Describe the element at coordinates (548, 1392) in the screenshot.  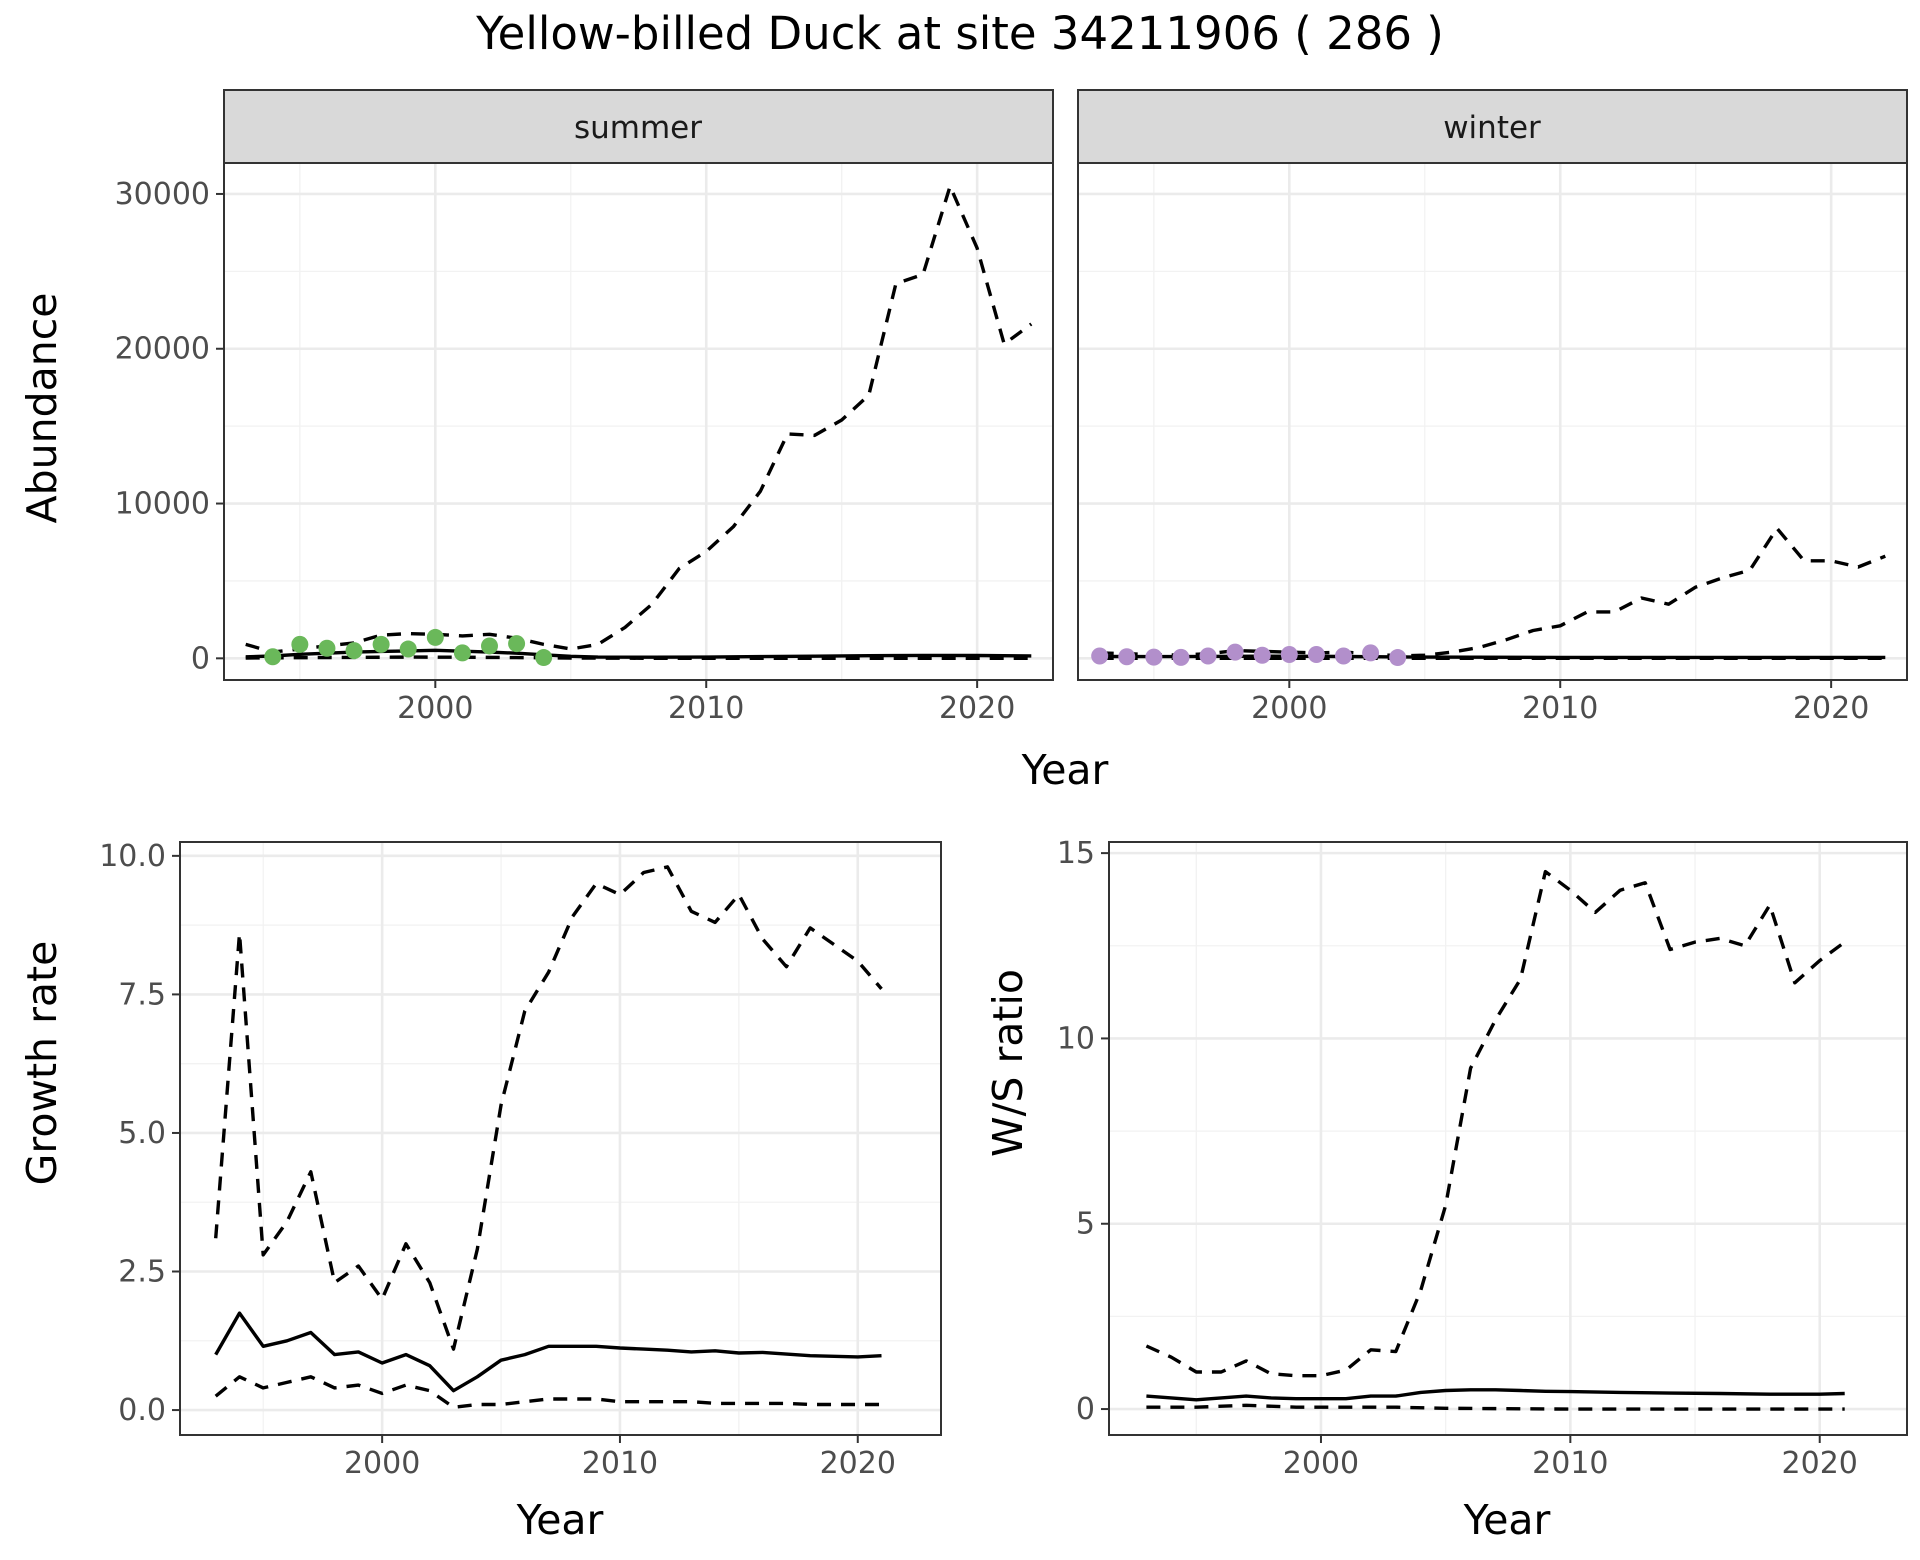
I see `growth-lower-bound-line` at that location.